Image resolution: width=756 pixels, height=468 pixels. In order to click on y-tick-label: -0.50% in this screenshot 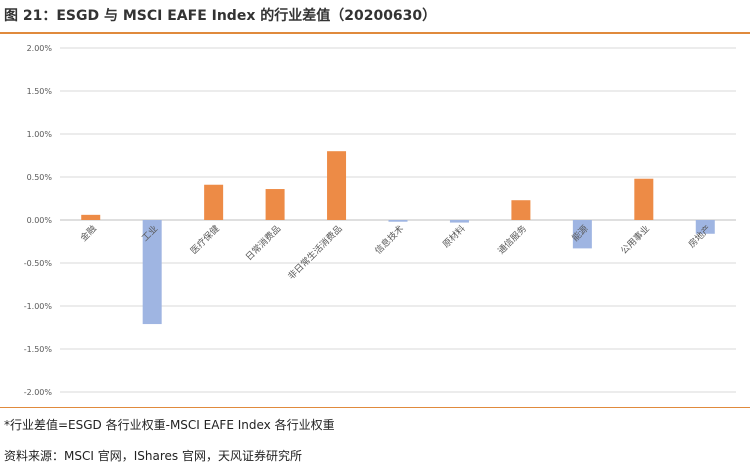, I will do `click(38, 263)`.